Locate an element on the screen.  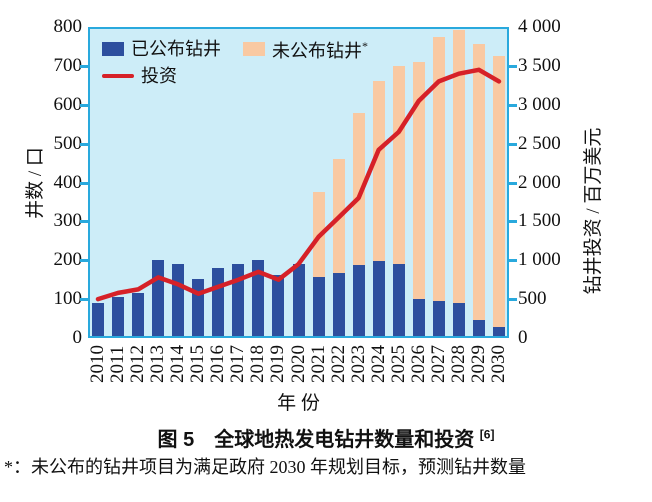
right-axis-title: 钻井投资 / 百万美元 is located at coordinates (593, 210).